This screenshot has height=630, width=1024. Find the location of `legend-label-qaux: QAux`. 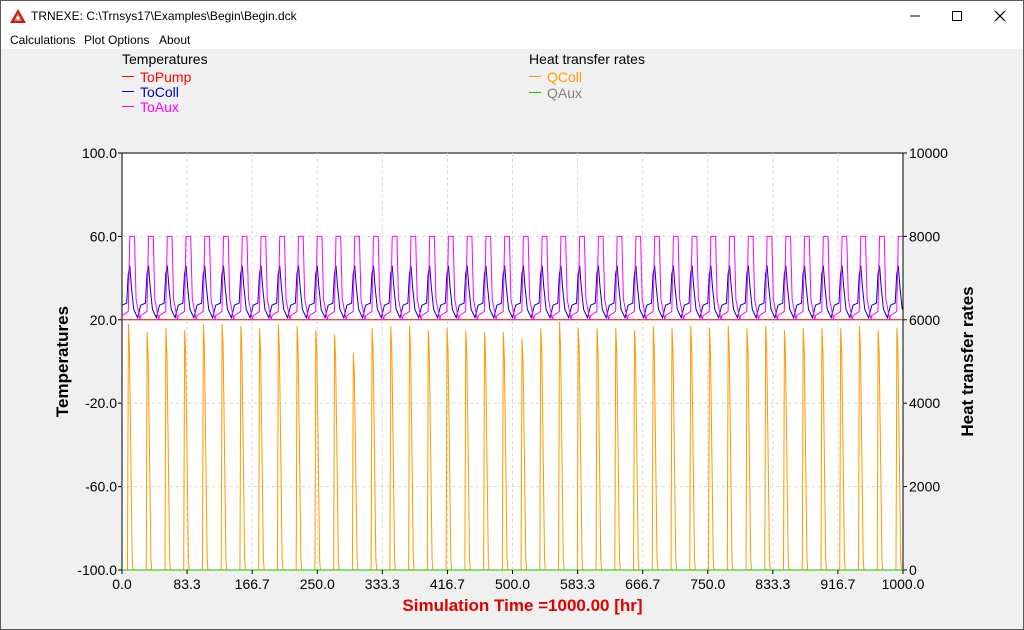

legend-label-qaux: QAux is located at coordinates (565, 92).